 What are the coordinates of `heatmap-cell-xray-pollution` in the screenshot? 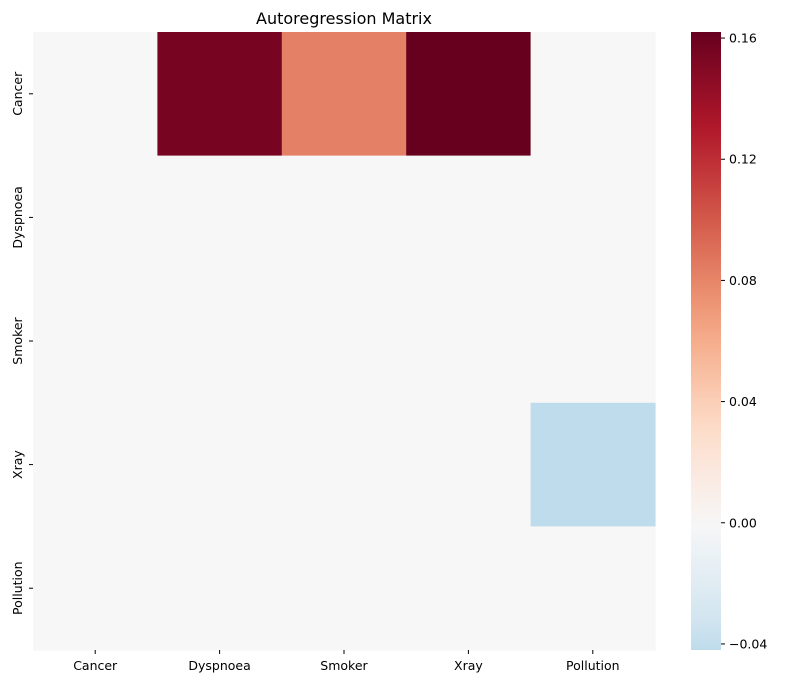 It's located at (593, 464).